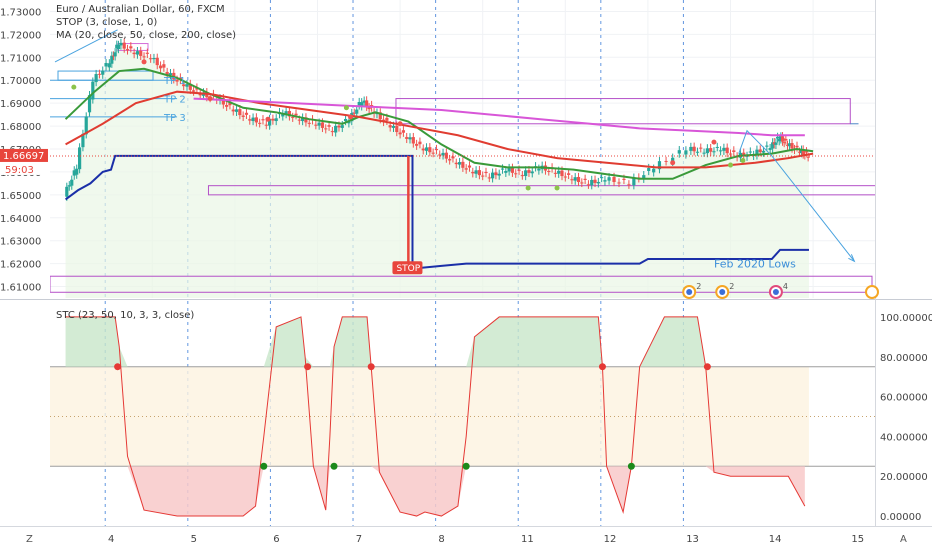 Image resolution: width=932 pixels, height=550 pixels. I want to click on economic-event-icon, so click(872, 292).